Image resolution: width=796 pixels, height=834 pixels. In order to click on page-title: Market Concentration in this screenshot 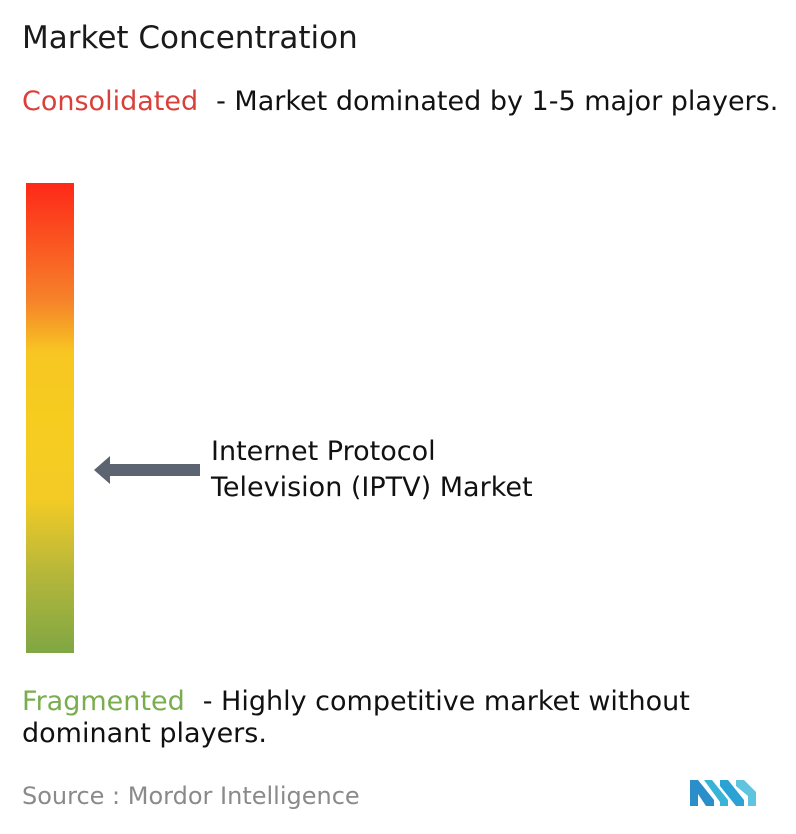, I will do `click(190, 38)`.